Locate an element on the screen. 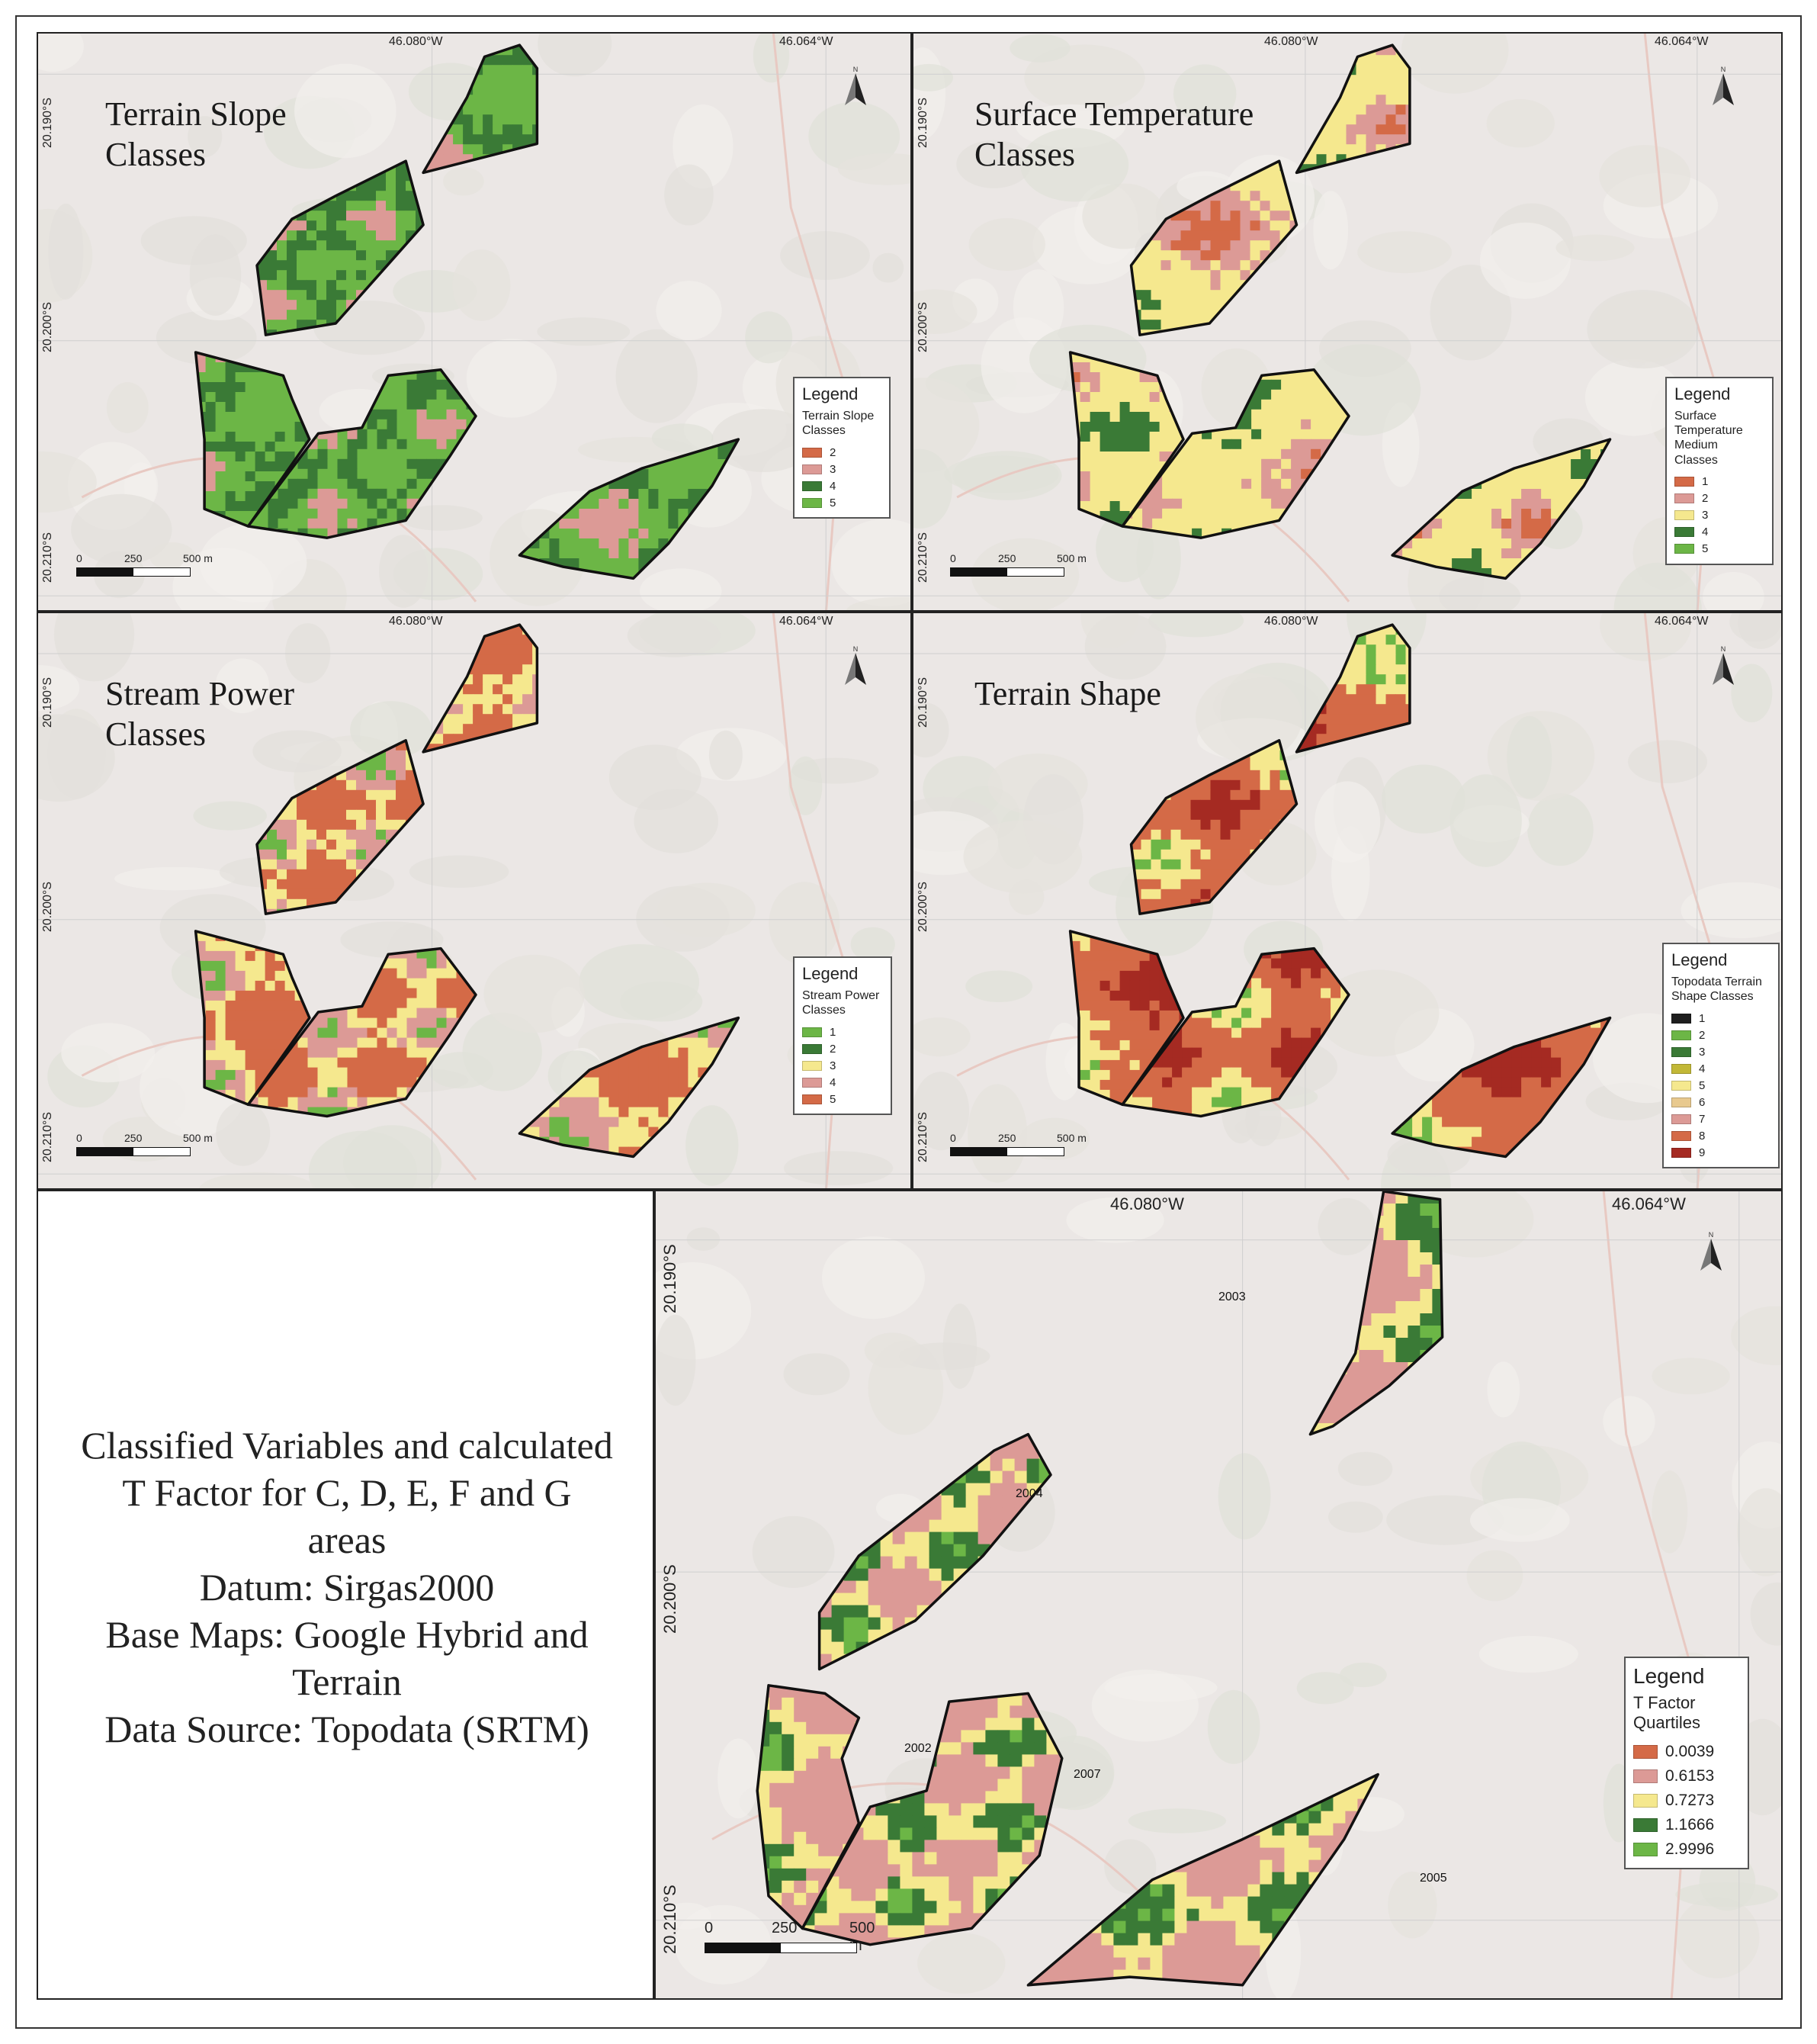  legend-label: 5 is located at coordinates (833, 1099).